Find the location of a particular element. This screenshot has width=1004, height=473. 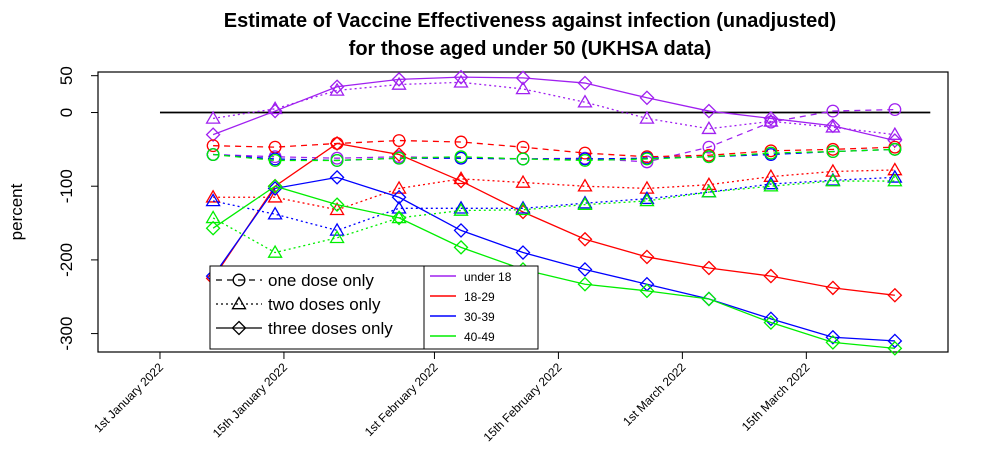

legend-label: 18-29 is located at coordinates (479, 297).